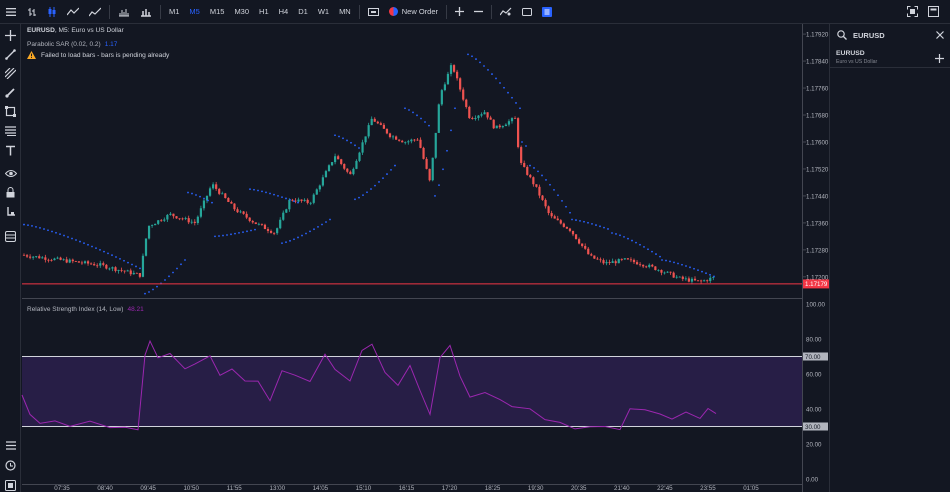 This screenshot has width=950, height=492. Describe the element at coordinates (812, 479) in the screenshot. I see `rsi-tick-label: 0.00` at that location.